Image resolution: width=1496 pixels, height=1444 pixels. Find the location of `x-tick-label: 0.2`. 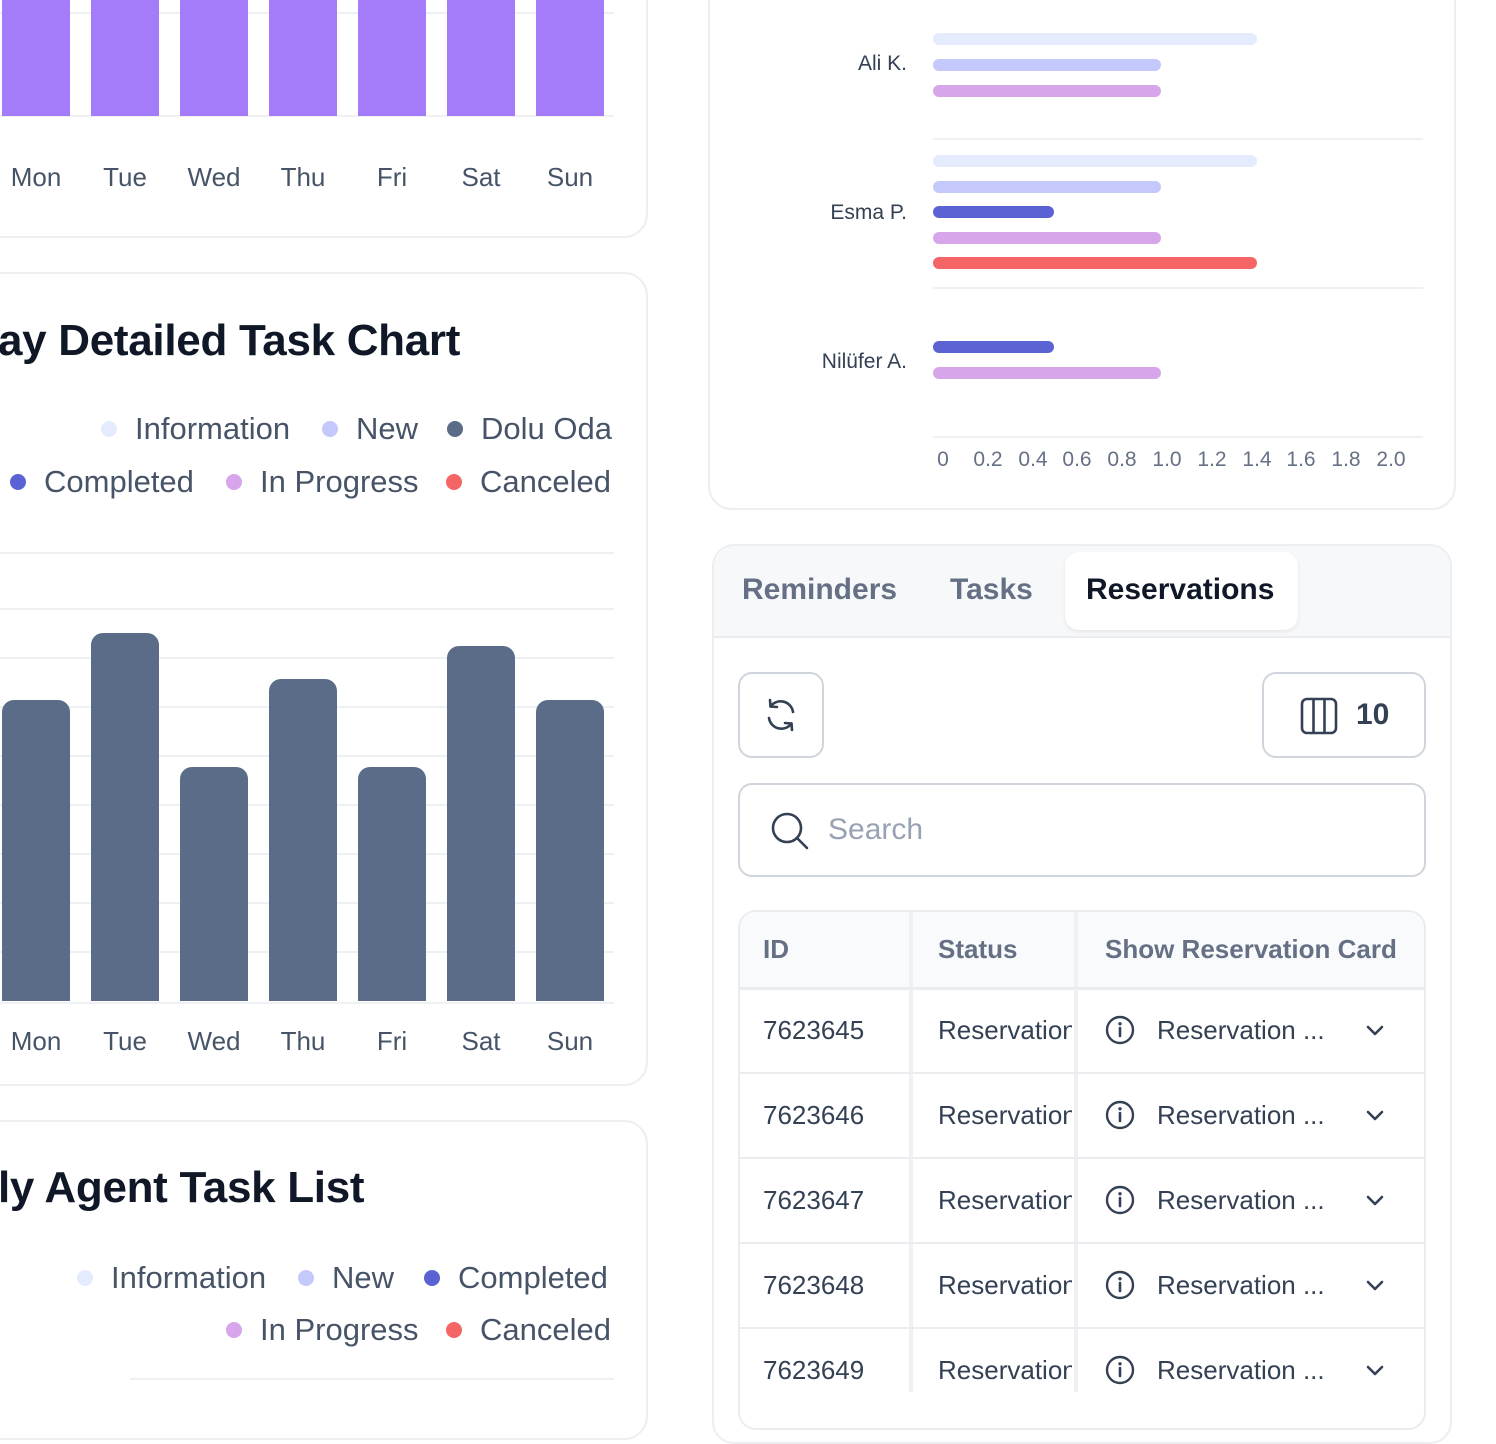

x-tick-label: 0.2 is located at coordinates (988, 459).